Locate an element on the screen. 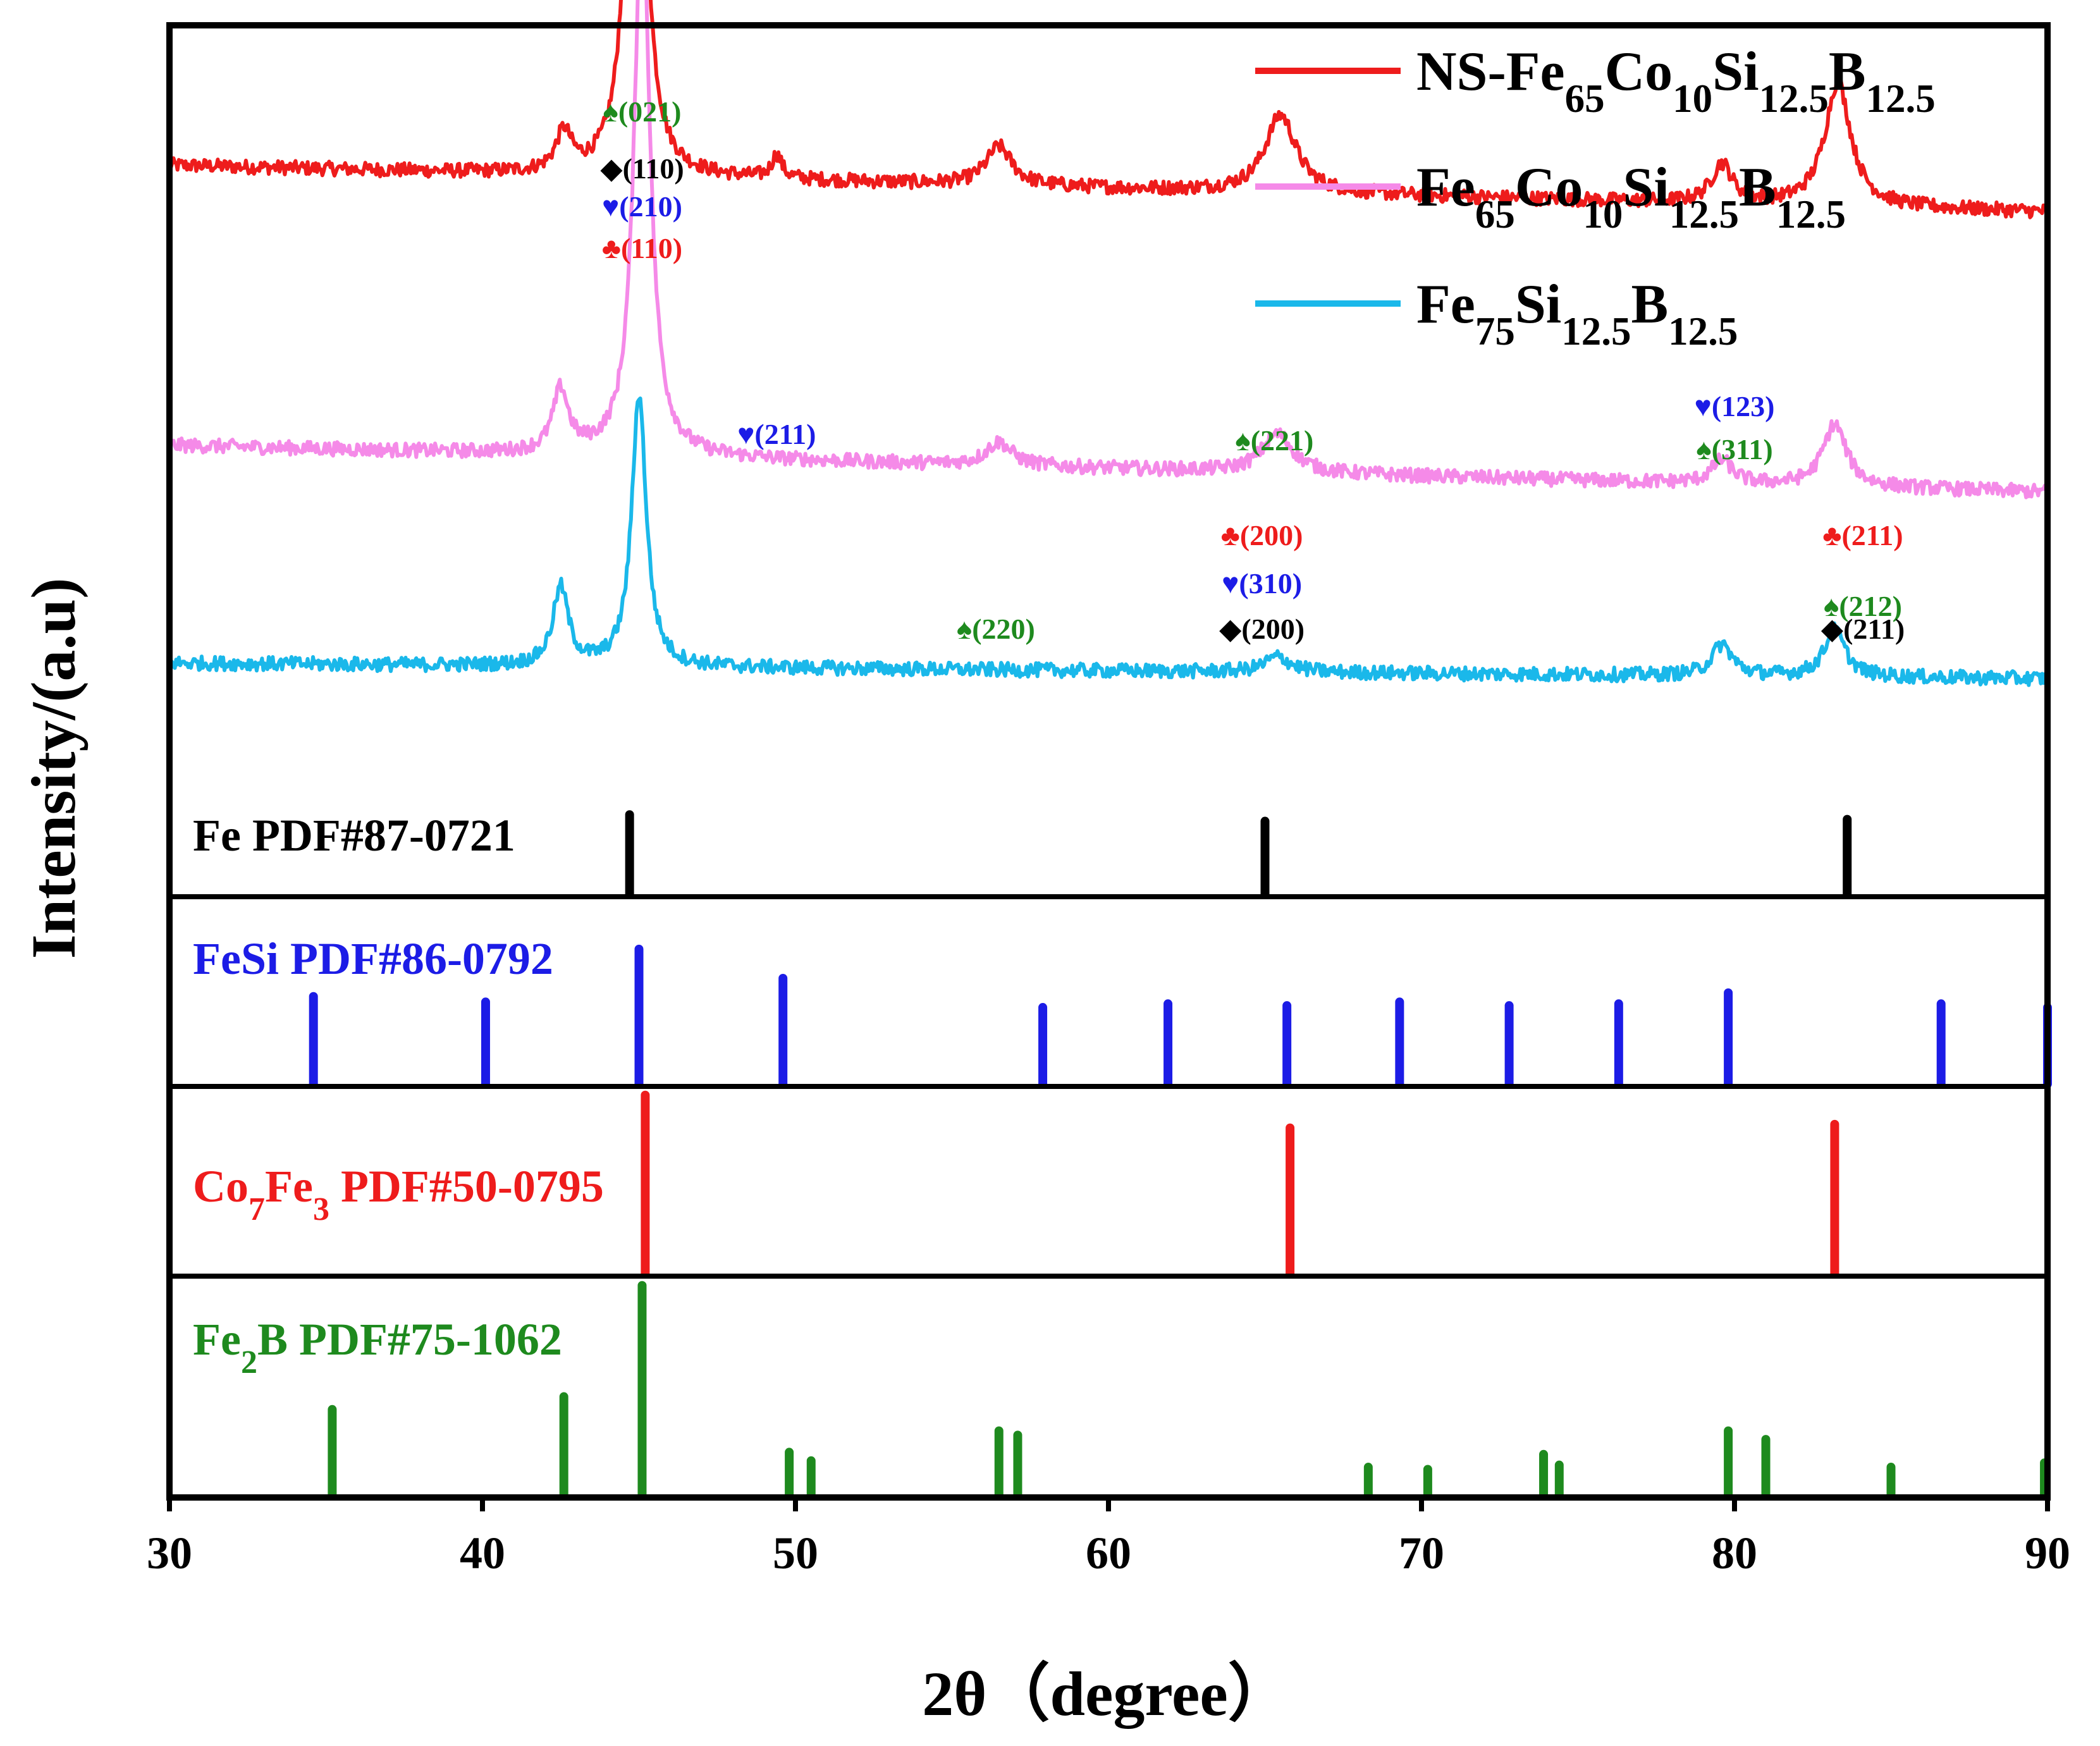  peak-label: ♥(211) is located at coordinates (776, 434).